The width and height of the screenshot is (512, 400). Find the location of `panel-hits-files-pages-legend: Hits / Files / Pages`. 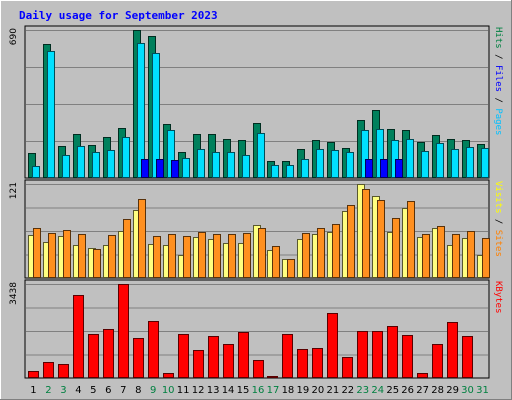

panel-hits-files-pages-legend: Hits / Files / Pages is located at coordinates (498, 81).